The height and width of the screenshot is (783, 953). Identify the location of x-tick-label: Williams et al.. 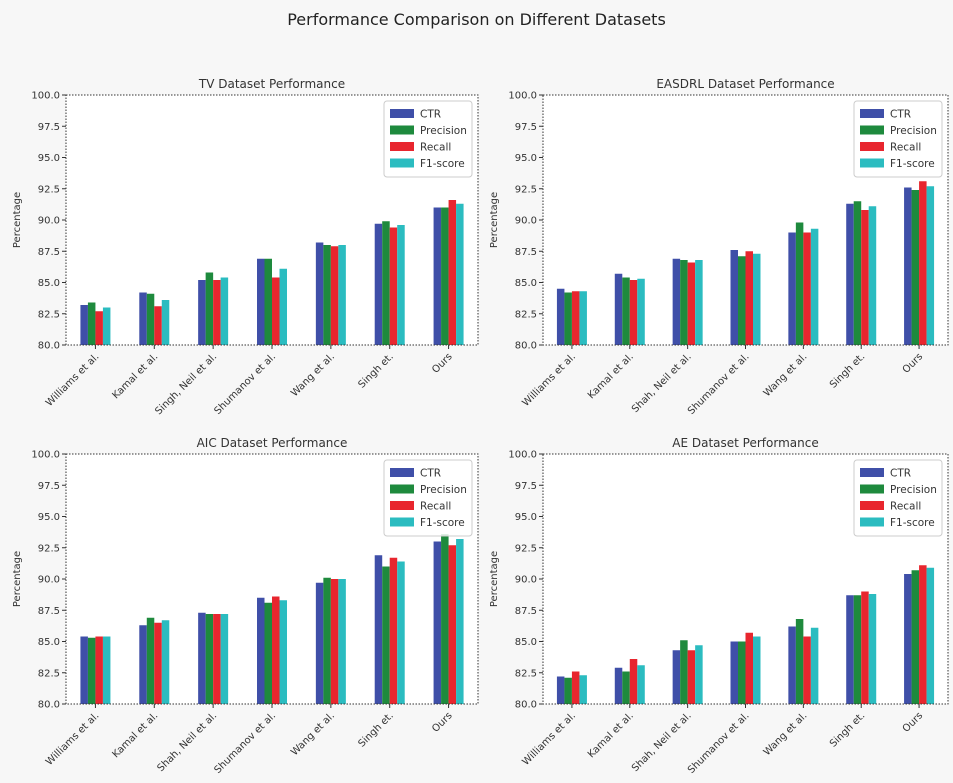
(549, 739).